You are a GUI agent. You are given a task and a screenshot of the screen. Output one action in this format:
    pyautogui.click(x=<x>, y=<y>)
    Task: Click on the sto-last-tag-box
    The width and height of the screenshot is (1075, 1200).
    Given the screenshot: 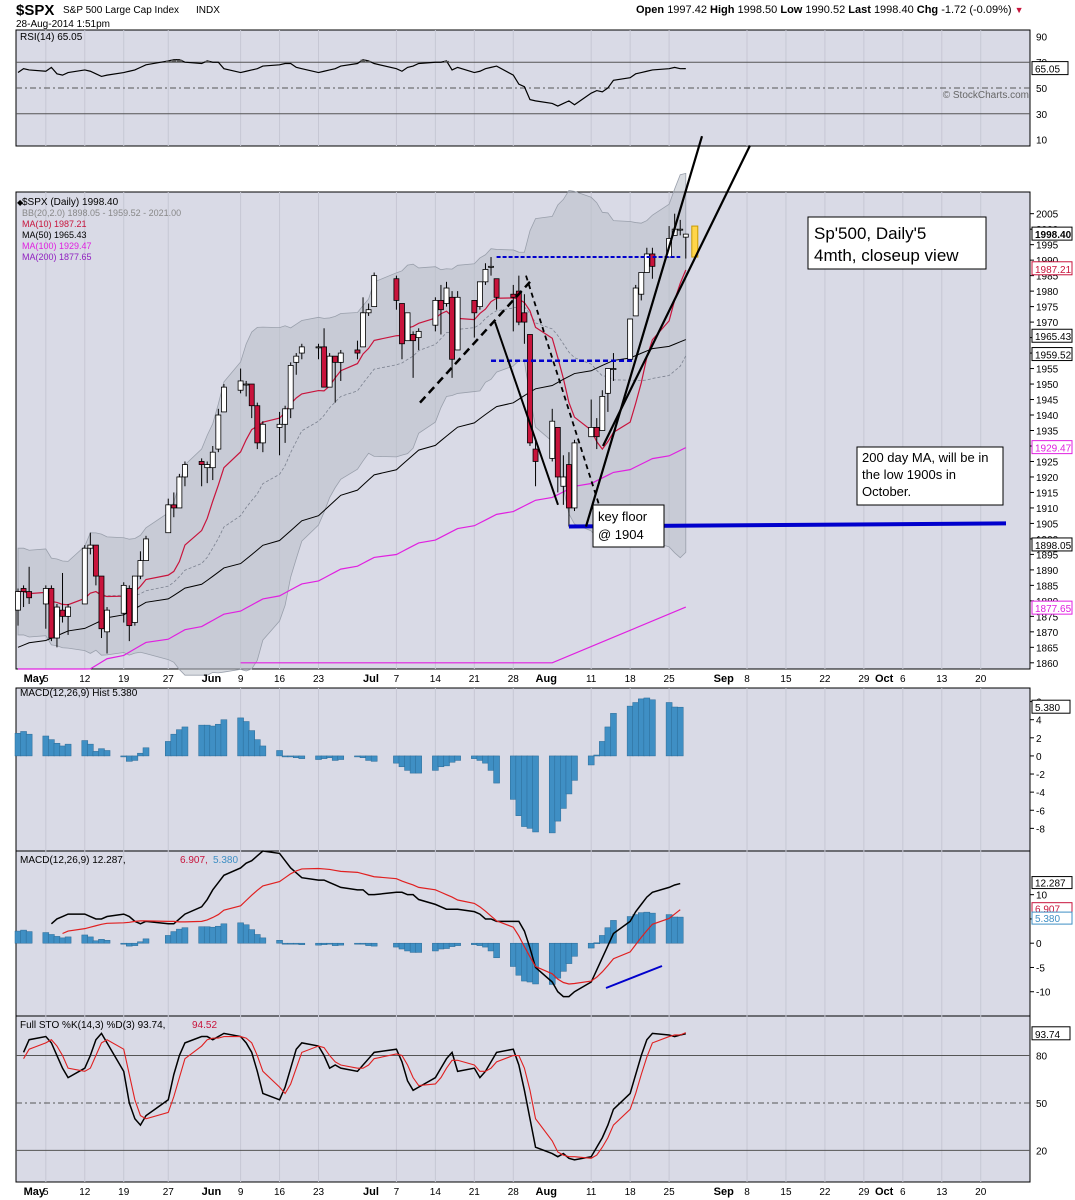 What is the action you would take?
    pyautogui.click(x=1051, y=1033)
    